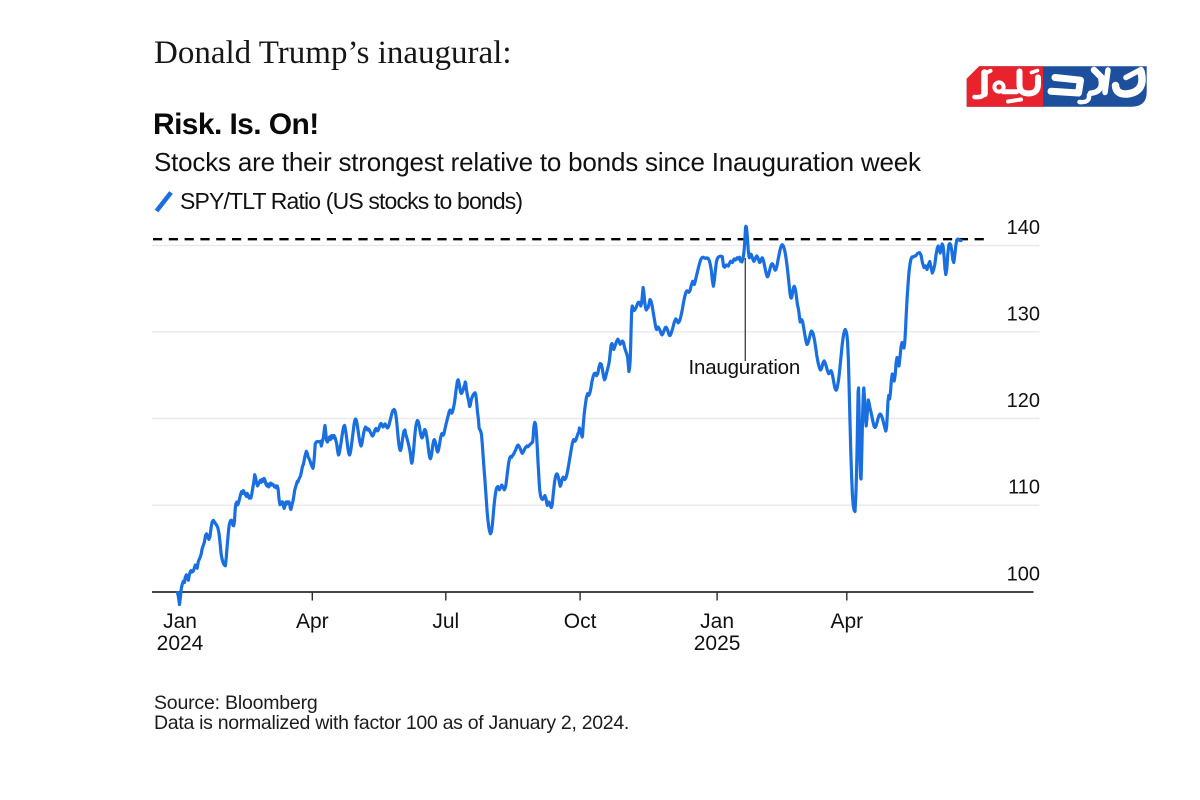 The image size is (1200, 800). I want to click on svg-text: Inauguration, so click(745, 367).